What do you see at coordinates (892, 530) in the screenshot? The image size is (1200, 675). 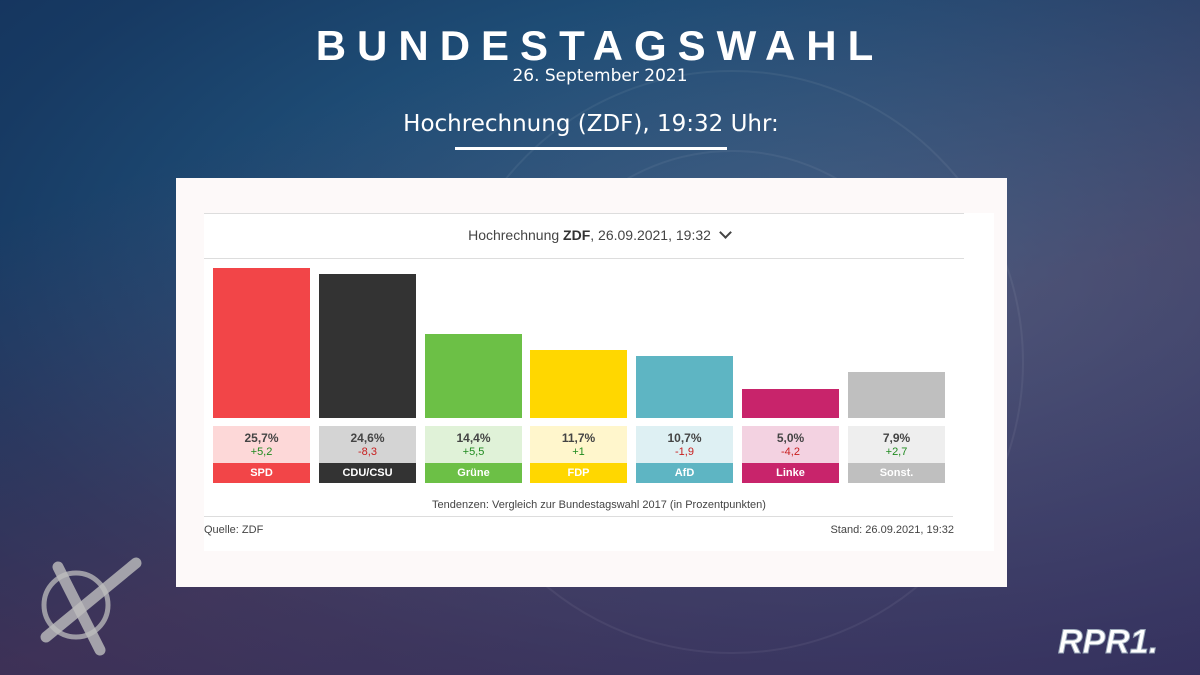 I see `timestamp-label: Stand: 26.09.2021, 19:32` at bounding box center [892, 530].